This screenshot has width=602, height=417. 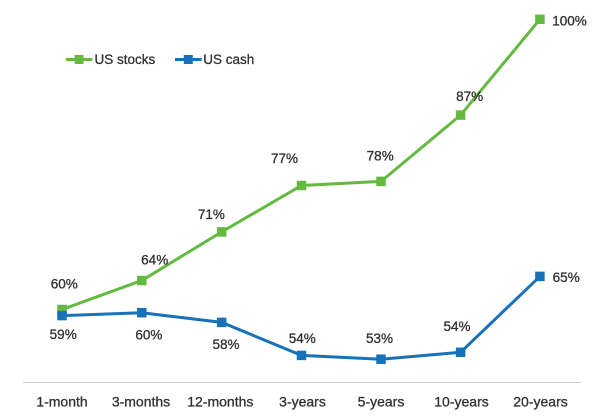 What do you see at coordinates (125, 59) in the screenshot?
I see `svg-text: US stocks` at bounding box center [125, 59].